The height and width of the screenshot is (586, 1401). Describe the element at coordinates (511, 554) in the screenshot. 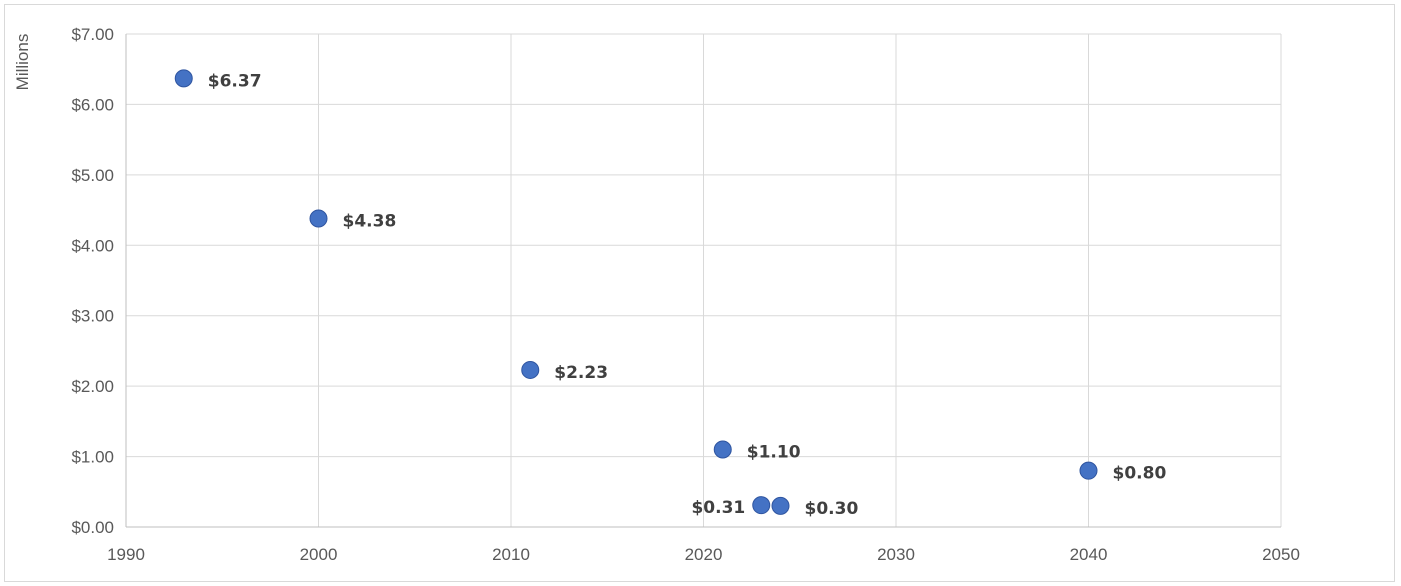

I see `x-tick-label: 2010` at that location.